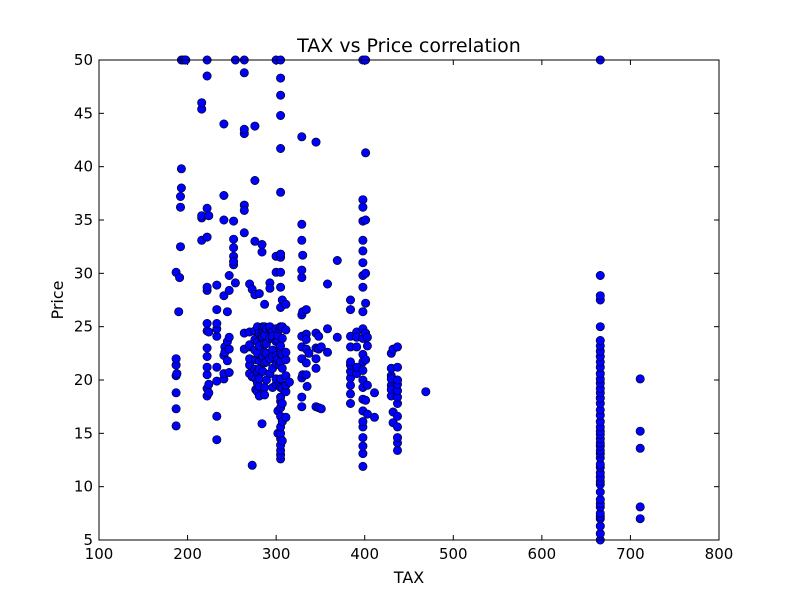  What do you see at coordinates (187, 554) in the screenshot?
I see `x-tick-label: 200` at bounding box center [187, 554].